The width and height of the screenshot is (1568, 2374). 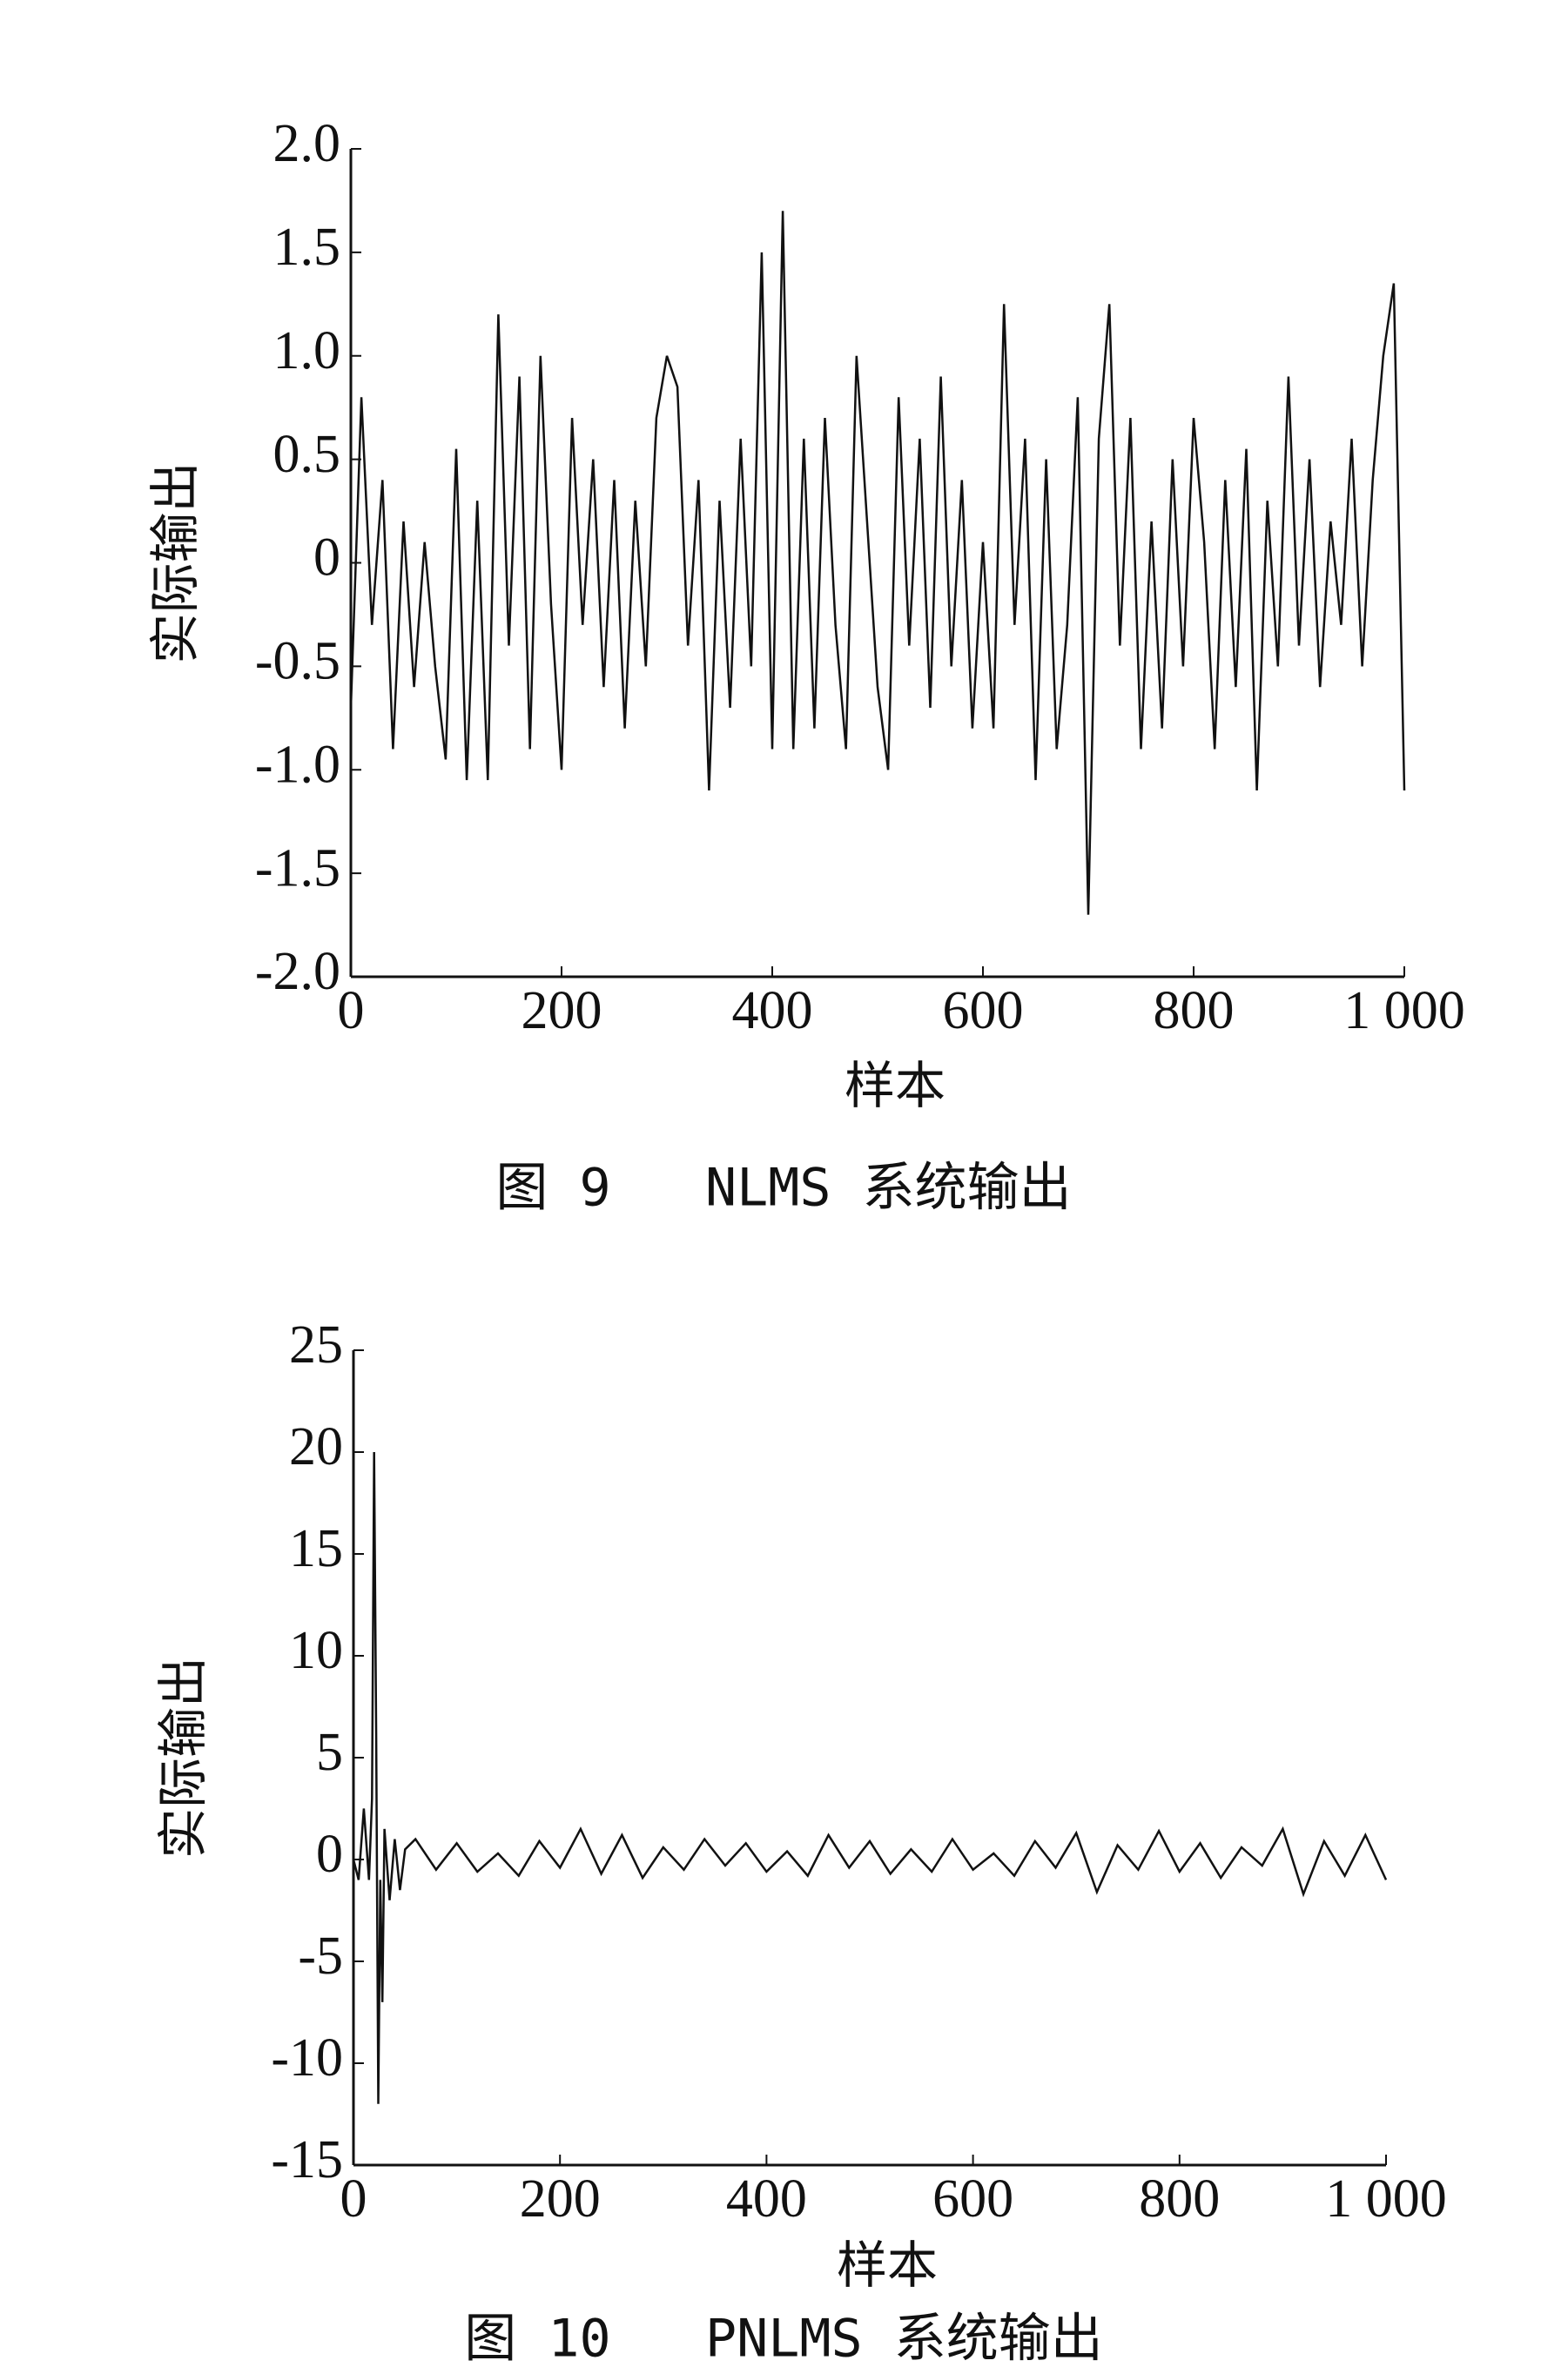 I want to click on y-tick-label: 0.5, so click(x=307, y=455).